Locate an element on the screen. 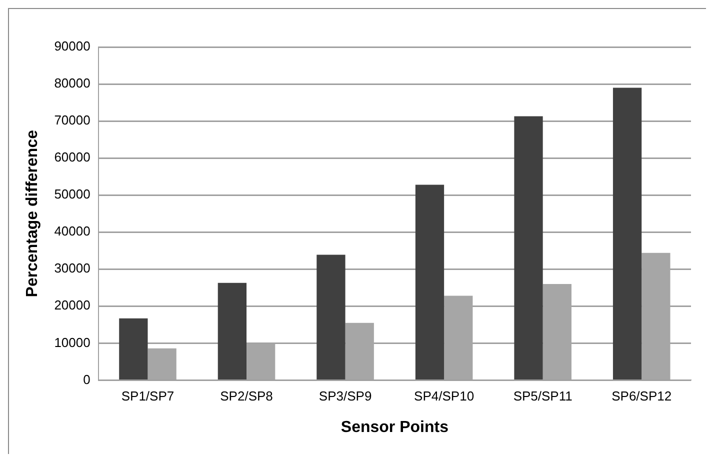  x-tick-label: SP1/SP7 is located at coordinates (147, 396).